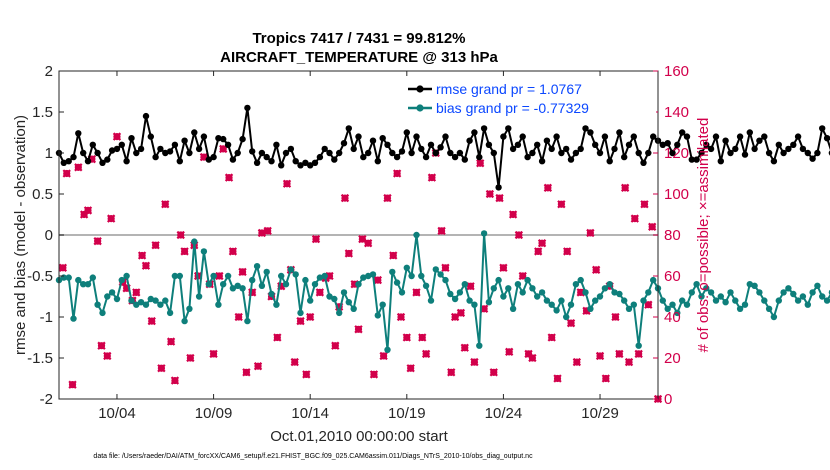 The image size is (830, 470). I want to click on y-right-tick-label: 20, so click(672, 358).